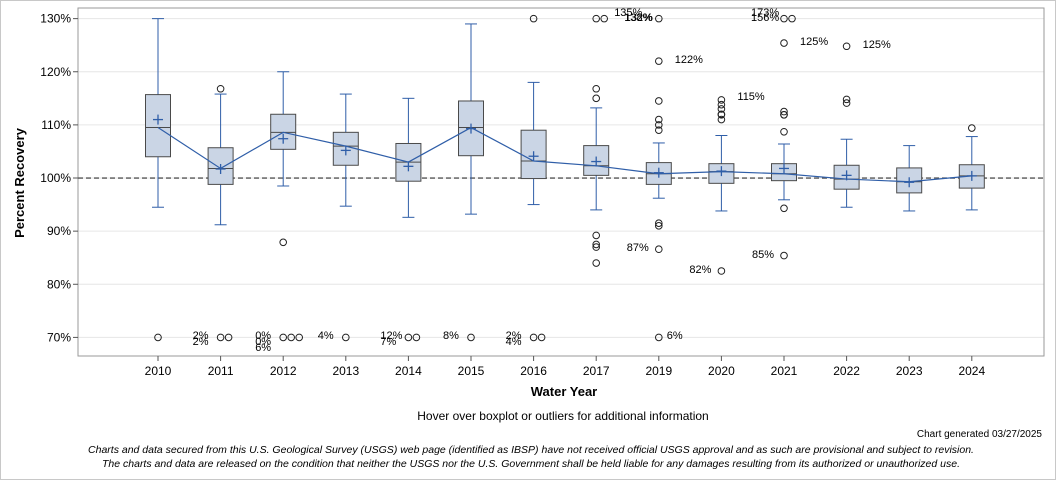  I want to click on box-2016, so click(533, 143).